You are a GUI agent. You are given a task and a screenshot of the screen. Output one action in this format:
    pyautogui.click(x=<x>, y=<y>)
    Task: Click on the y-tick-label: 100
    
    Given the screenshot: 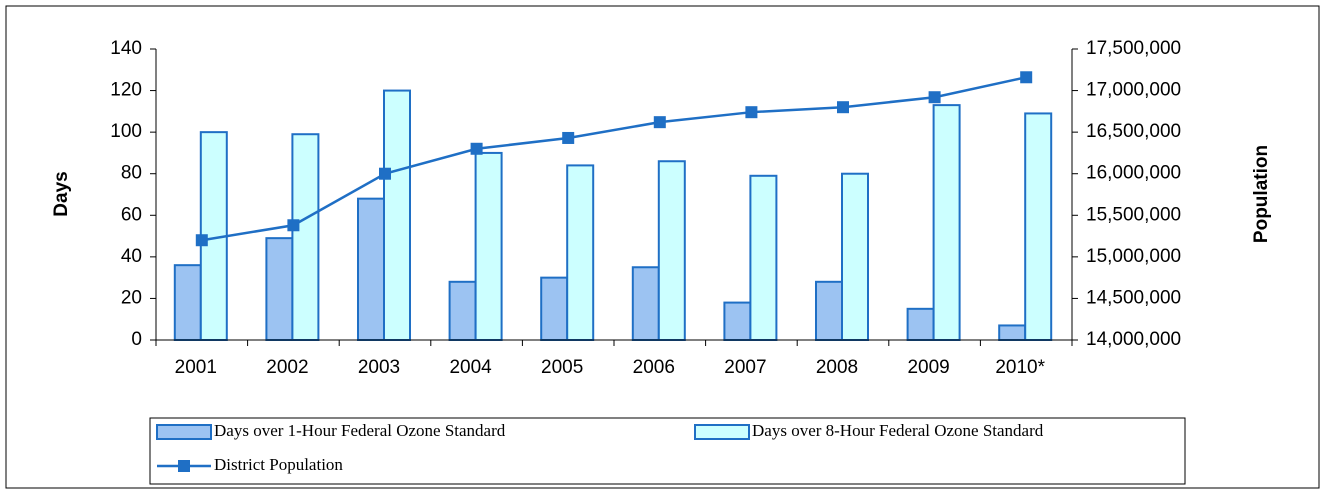 What is the action you would take?
    pyautogui.click(x=126, y=131)
    